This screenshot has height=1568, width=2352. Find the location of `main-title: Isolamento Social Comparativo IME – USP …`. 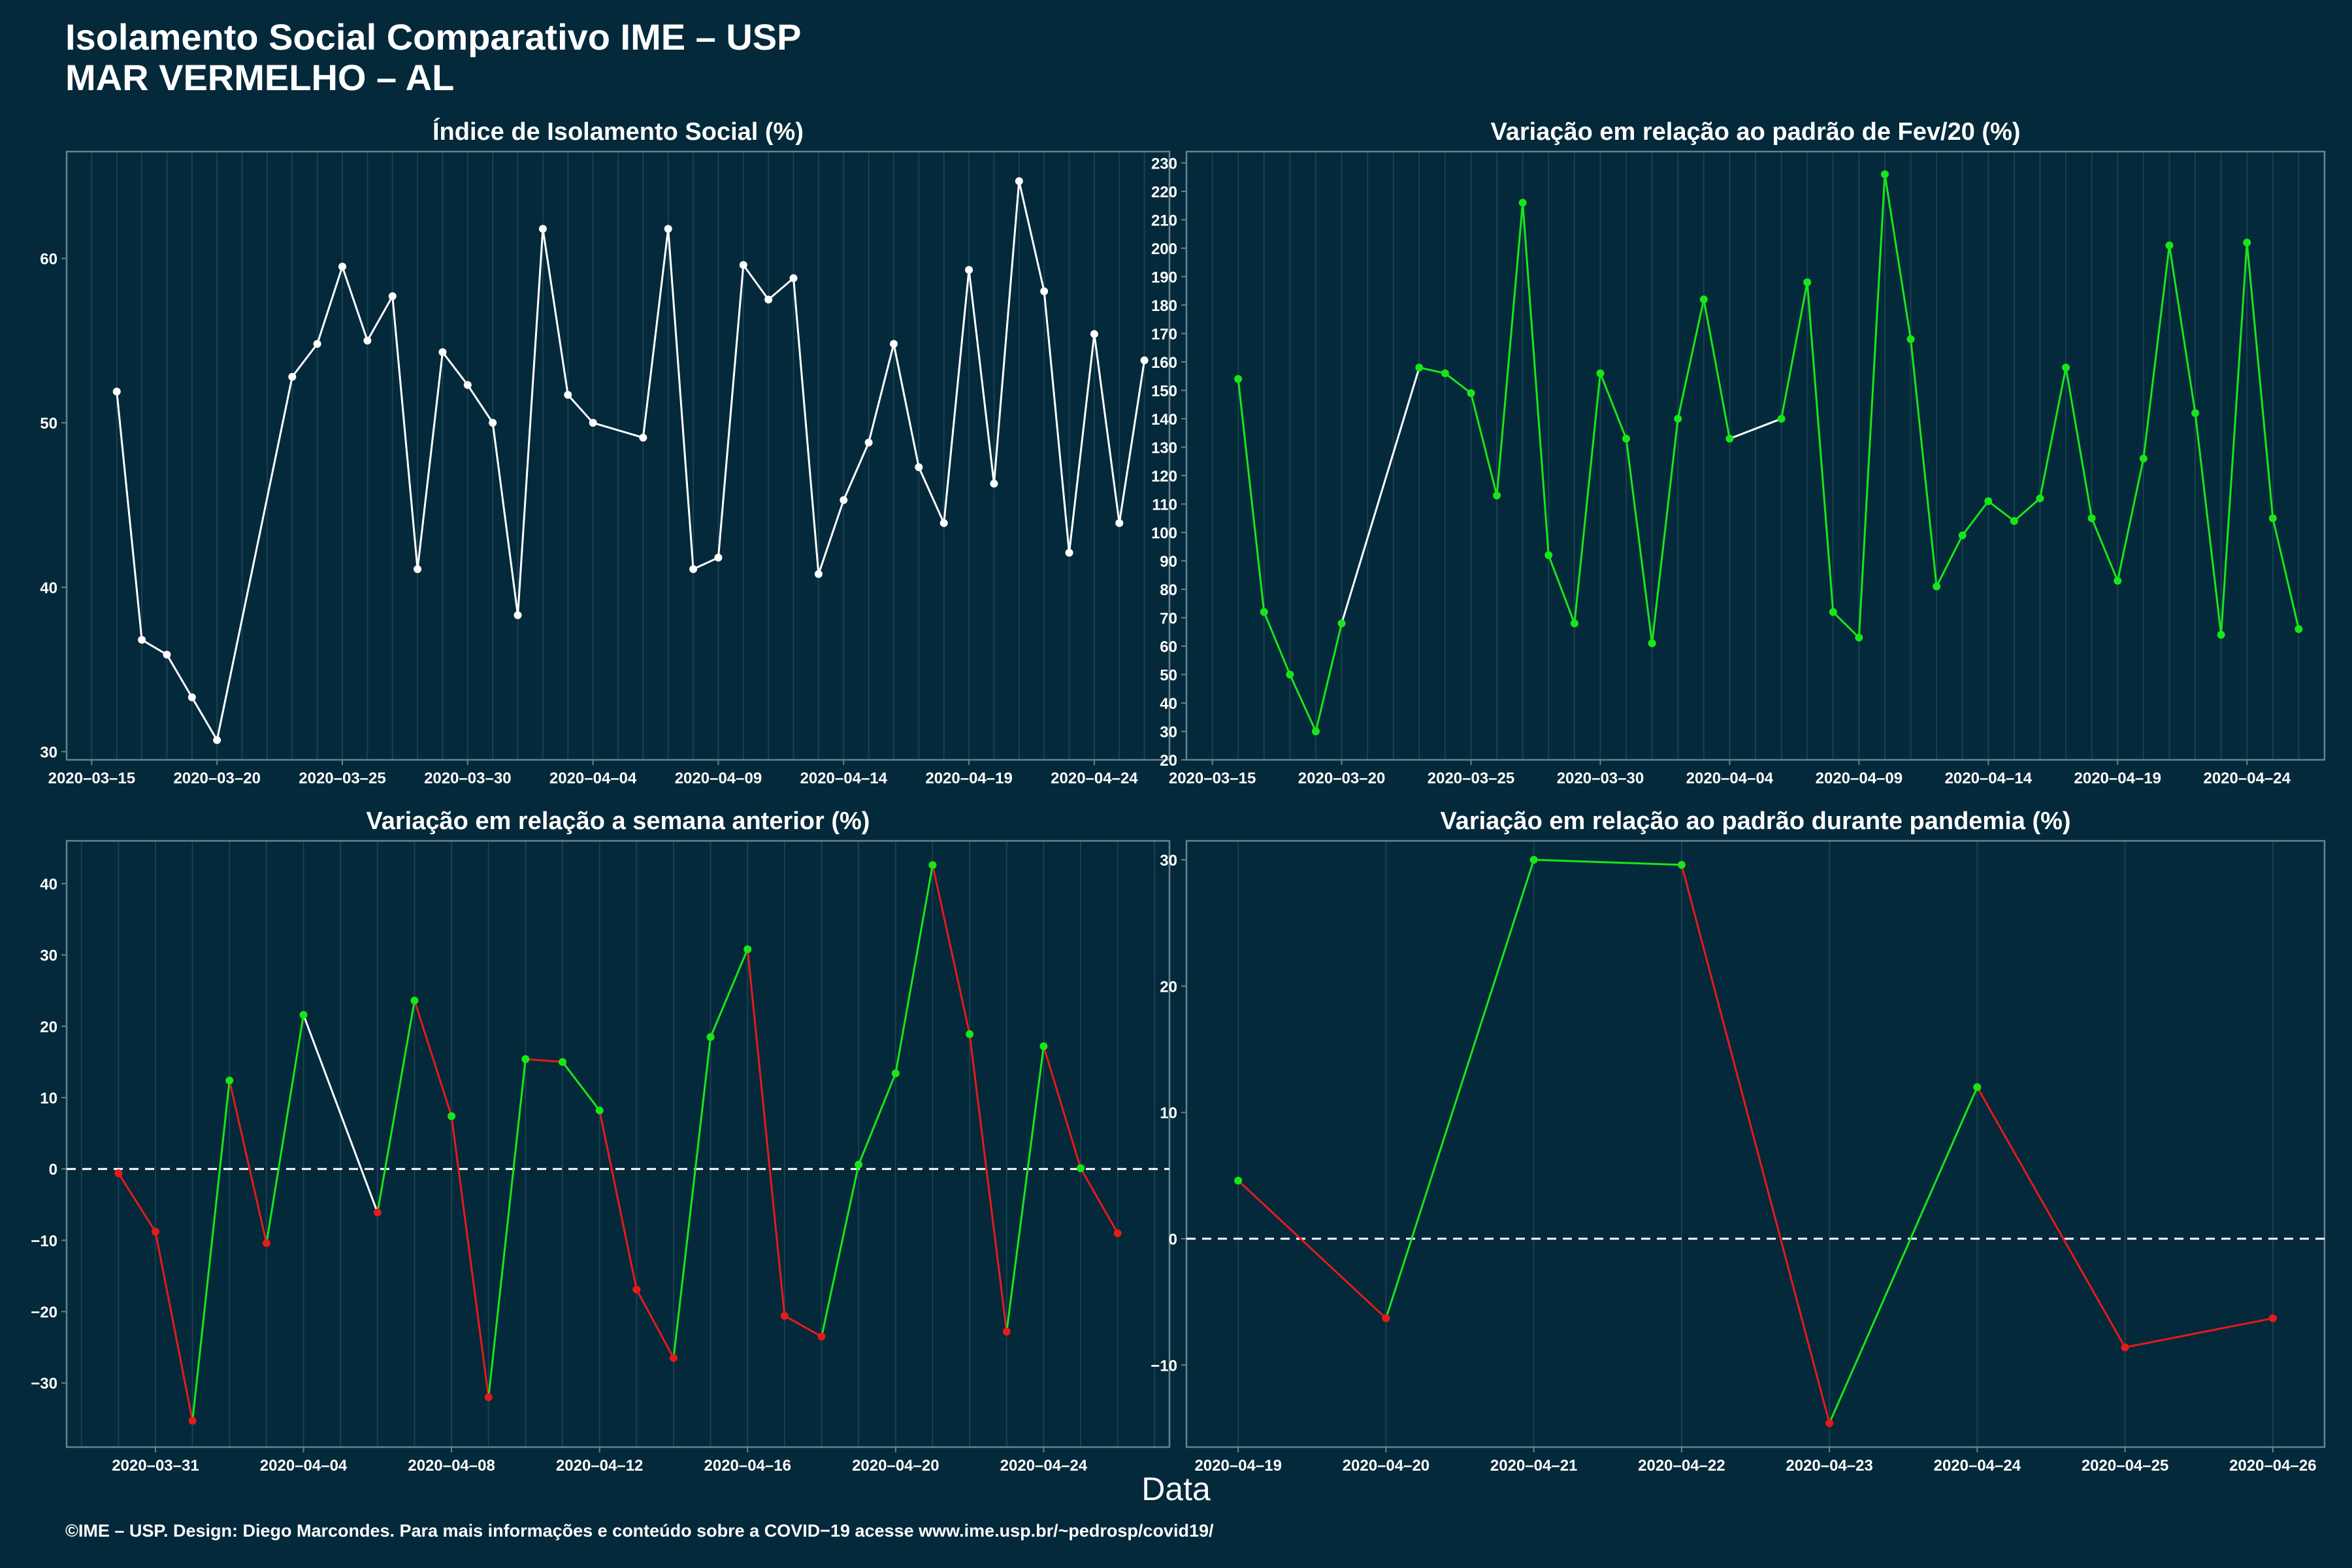

main-title: Isolamento Social Comparativo IME – USP … is located at coordinates (433, 57).